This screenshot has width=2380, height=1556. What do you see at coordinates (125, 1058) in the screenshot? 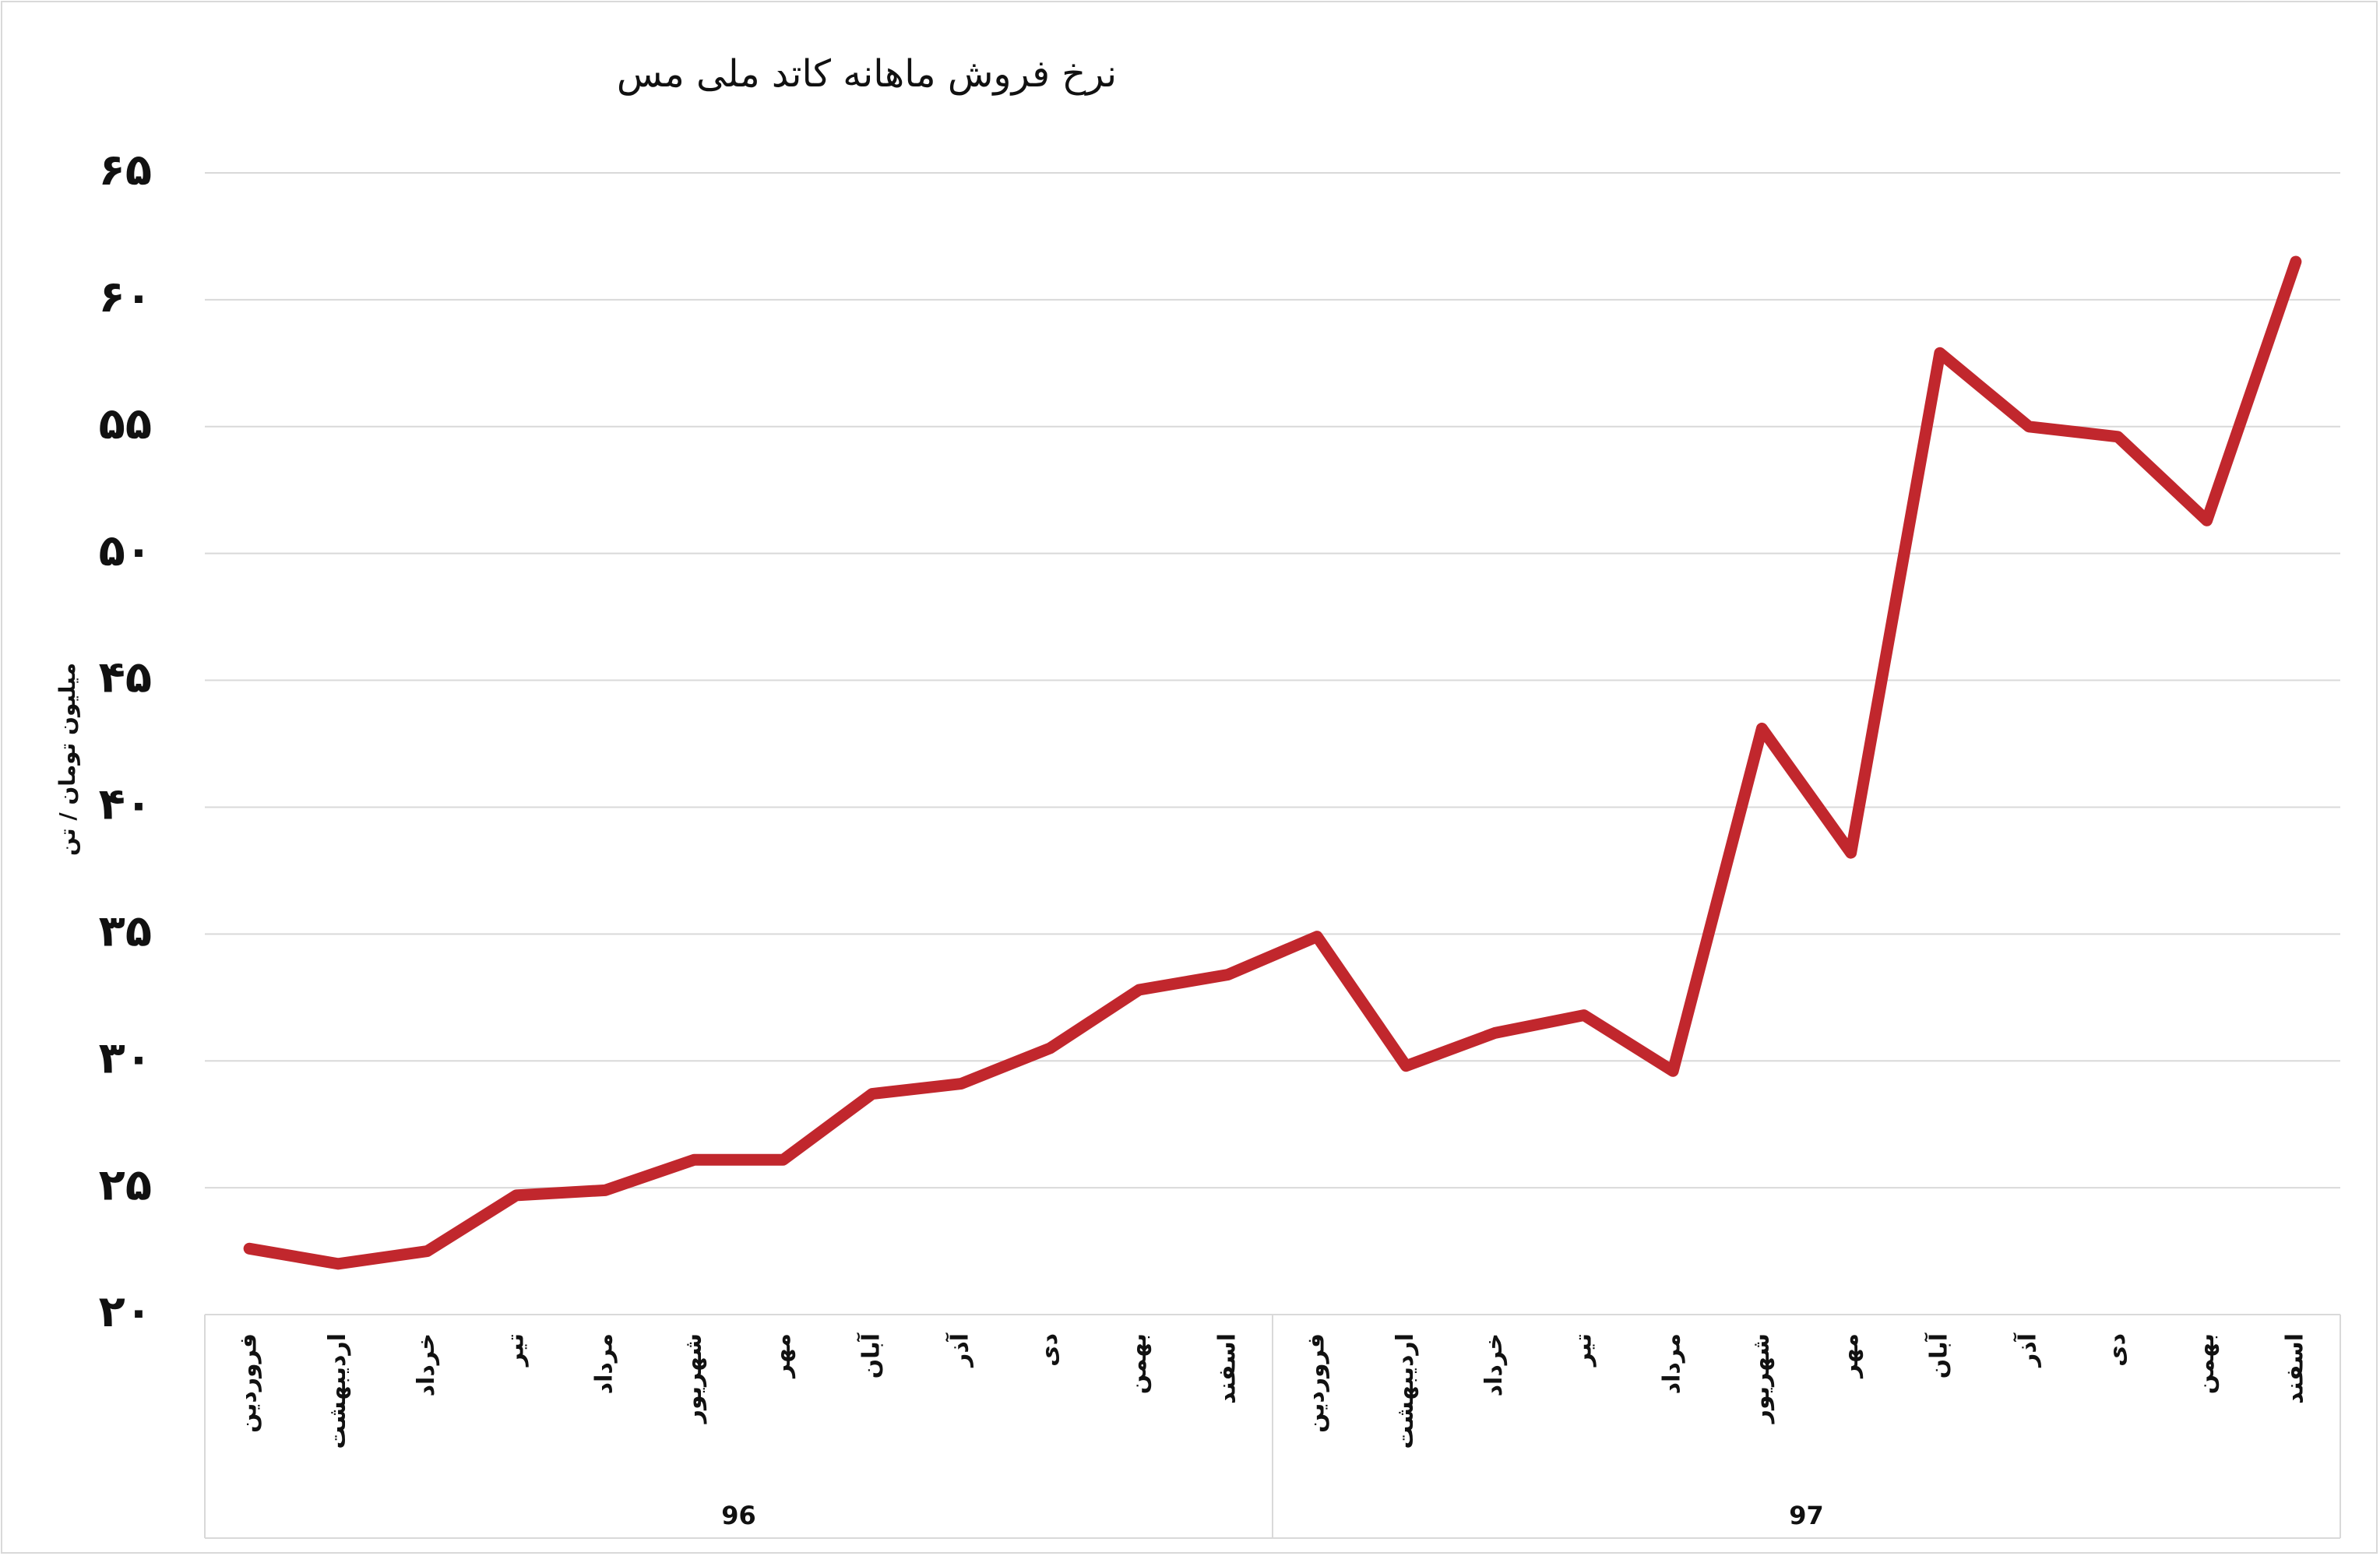
I see `y-tick-label: ۳۰` at bounding box center [125, 1058].